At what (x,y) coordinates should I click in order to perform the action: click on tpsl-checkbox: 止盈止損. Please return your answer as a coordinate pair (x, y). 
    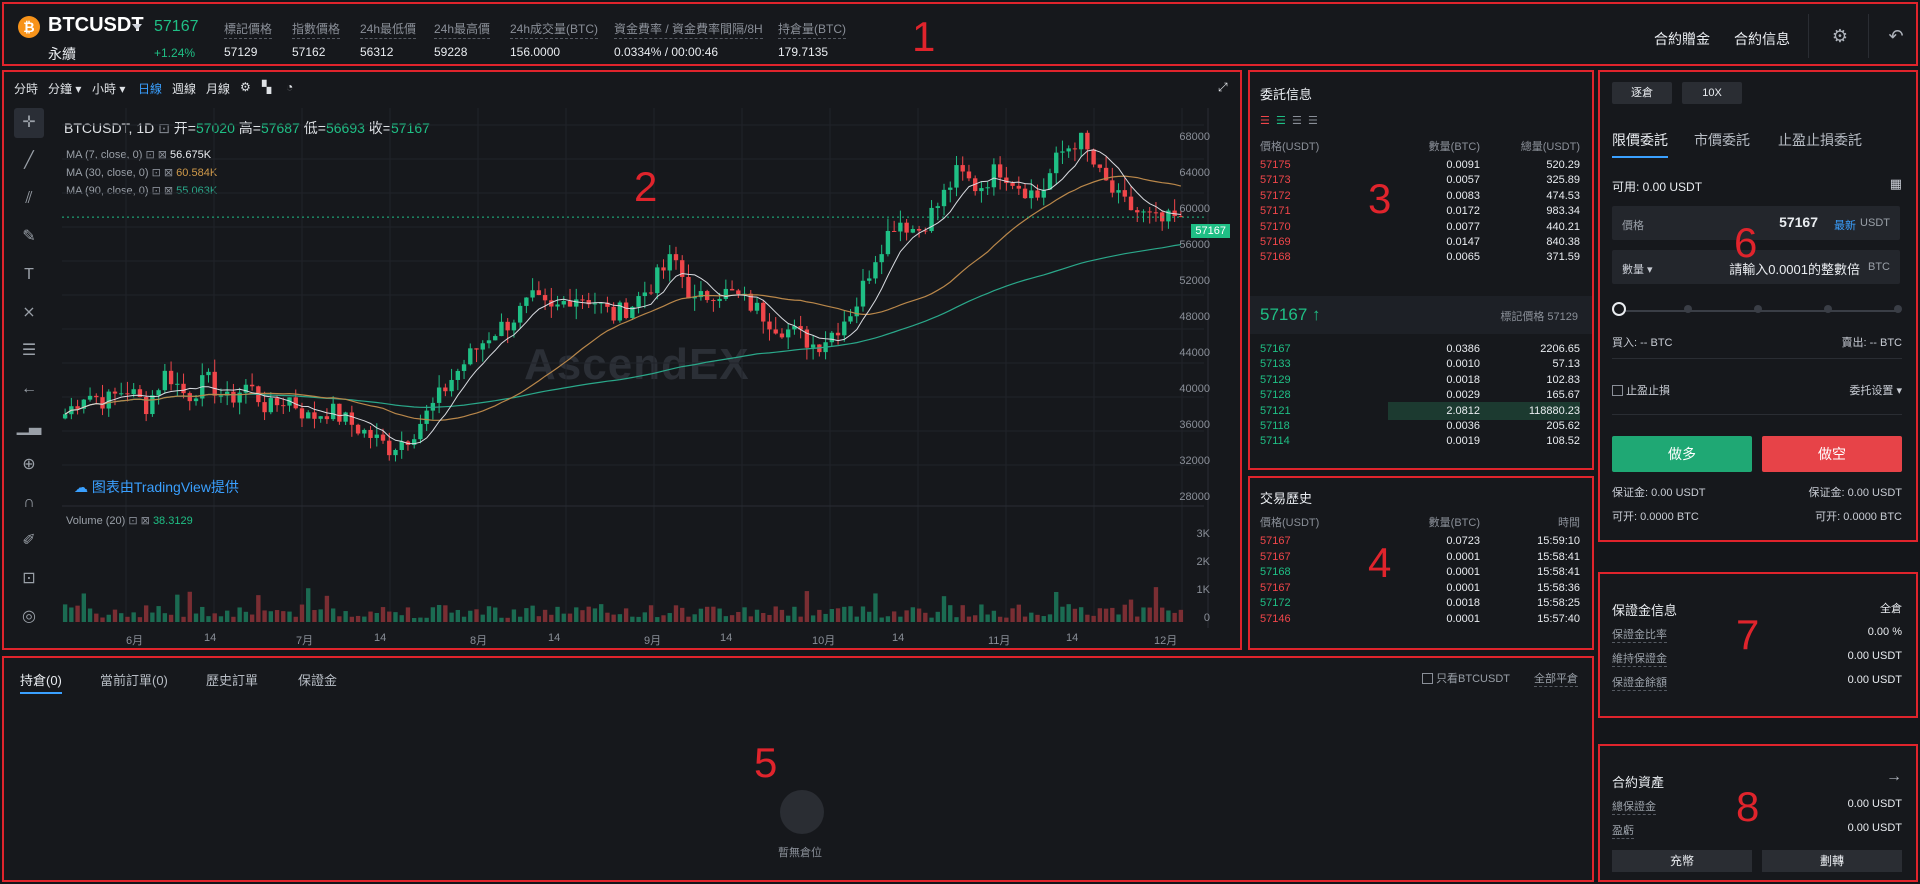
    Looking at the image, I should click on (1641, 390).